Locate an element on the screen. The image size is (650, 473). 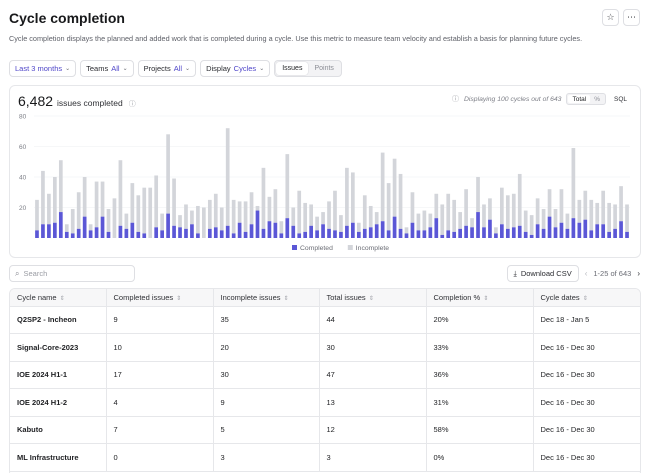
completed-cell: 0 is located at coordinates (160, 457).